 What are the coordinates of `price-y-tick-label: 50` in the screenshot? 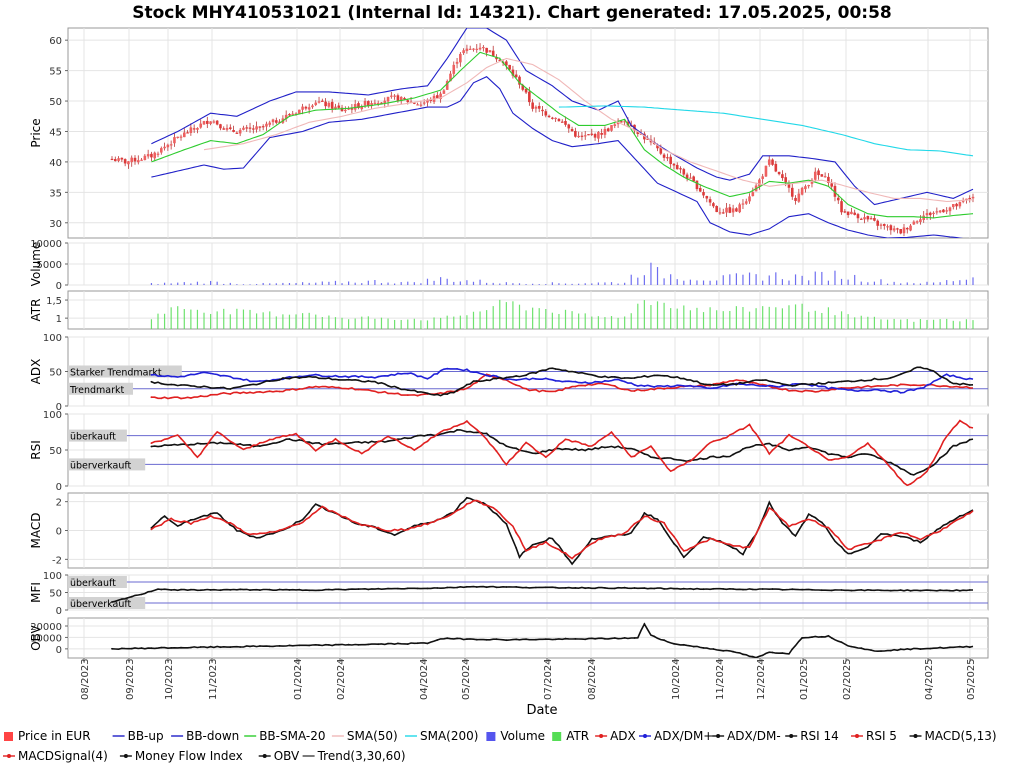 It's located at (55, 102).